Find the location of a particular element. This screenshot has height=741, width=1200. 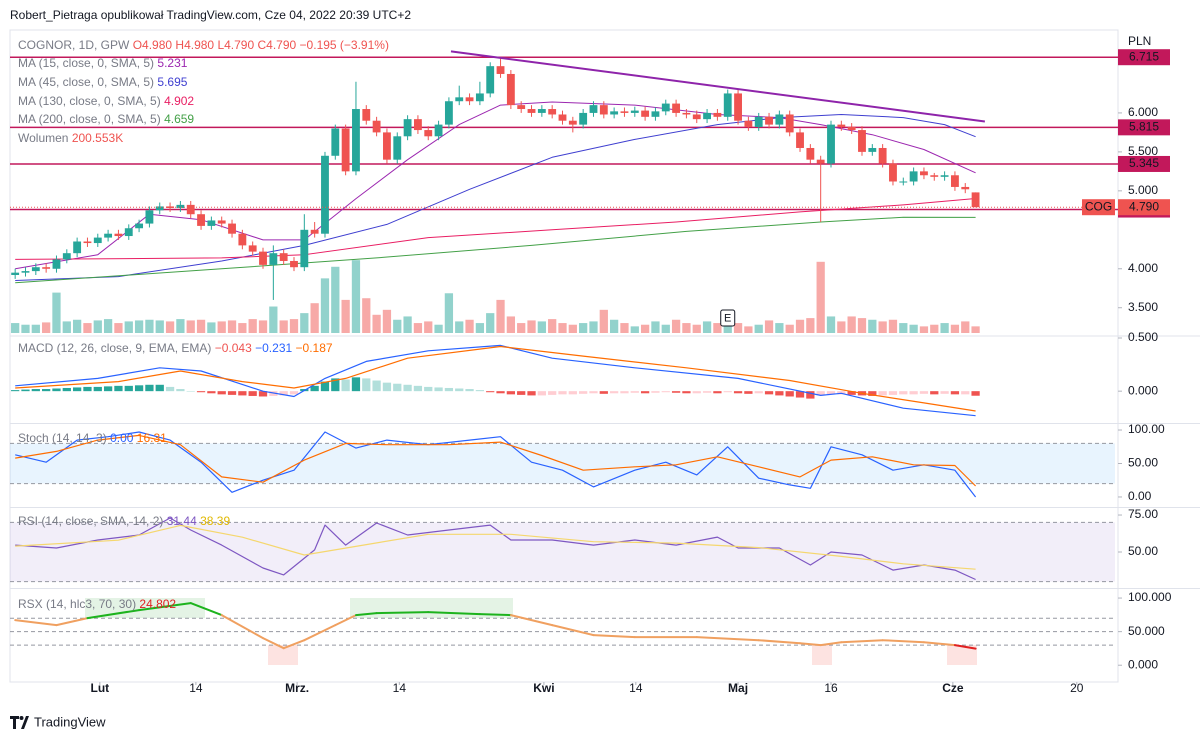

legend-value: 16.31 is located at coordinates (152, 438).